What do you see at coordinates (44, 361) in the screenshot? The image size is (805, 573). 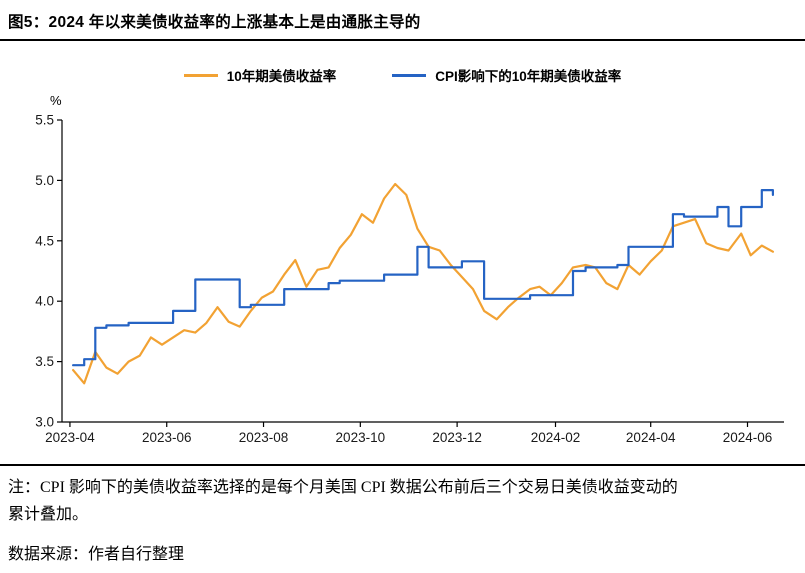 I see `svg-text: 3.5` at bounding box center [44, 361].